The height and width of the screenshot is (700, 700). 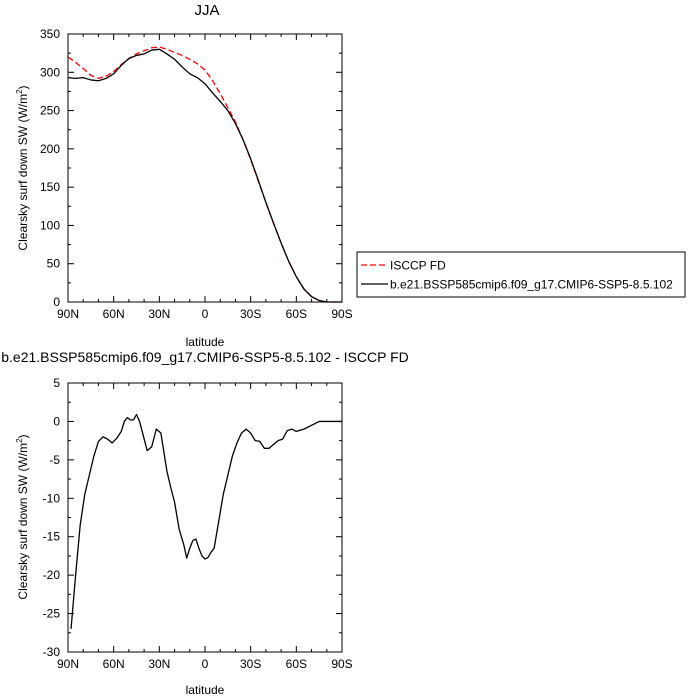 What do you see at coordinates (52, 498) in the screenshot?
I see `bottom-panel-y-tick-label: -10` at bounding box center [52, 498].